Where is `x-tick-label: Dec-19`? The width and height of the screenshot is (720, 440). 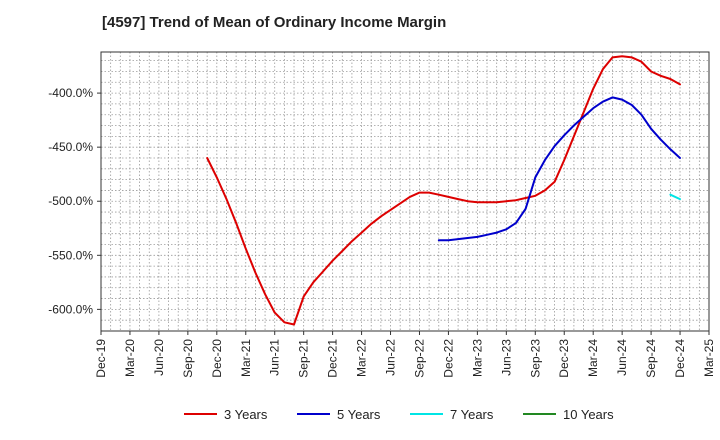
x-tick-label: Dec-19 is located at coordinates (101, 358).